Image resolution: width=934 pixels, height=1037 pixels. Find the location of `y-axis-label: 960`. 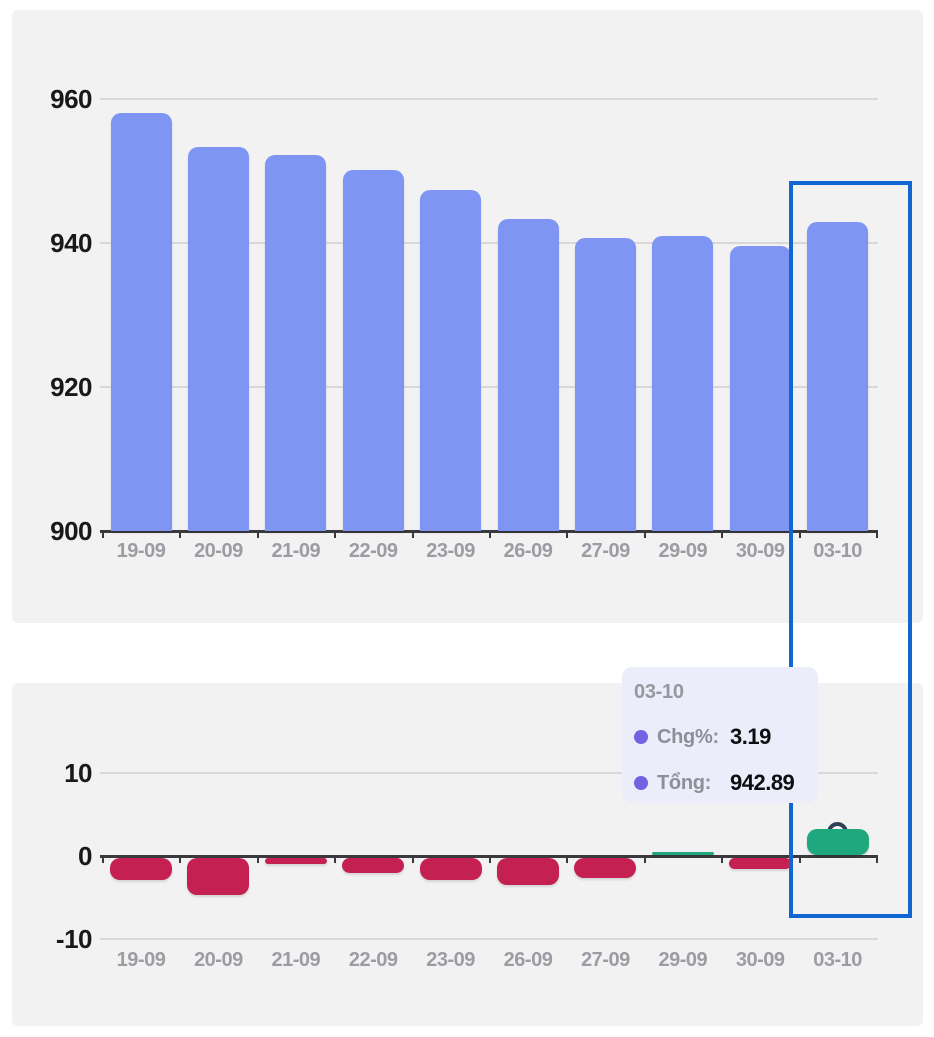

y-axis-label: 960 is located at coordinates (71, 99).